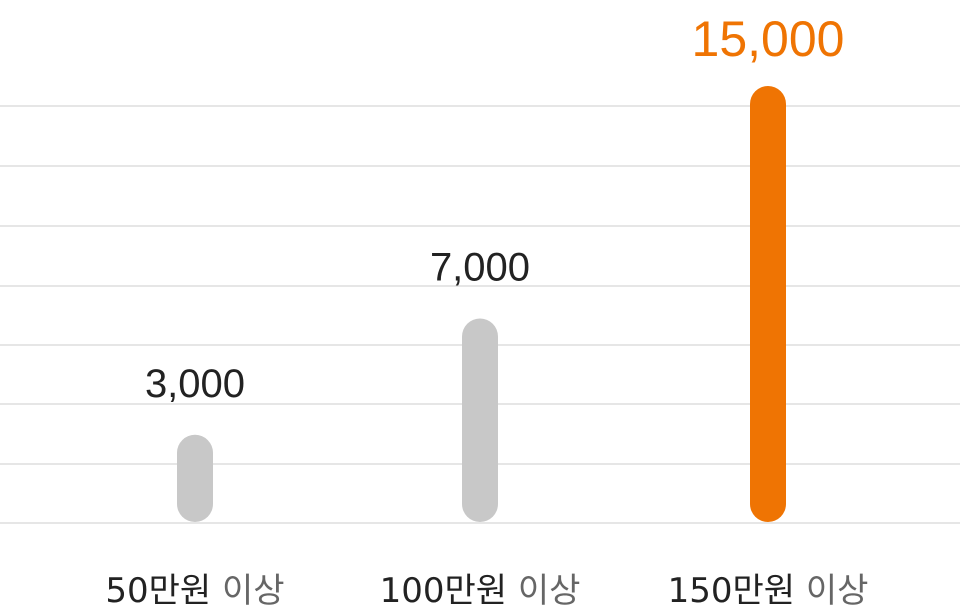 The height and width of the screenshot is (612, 960). I want to click on category-label-3: 150만원 이상, so click(768, 591).